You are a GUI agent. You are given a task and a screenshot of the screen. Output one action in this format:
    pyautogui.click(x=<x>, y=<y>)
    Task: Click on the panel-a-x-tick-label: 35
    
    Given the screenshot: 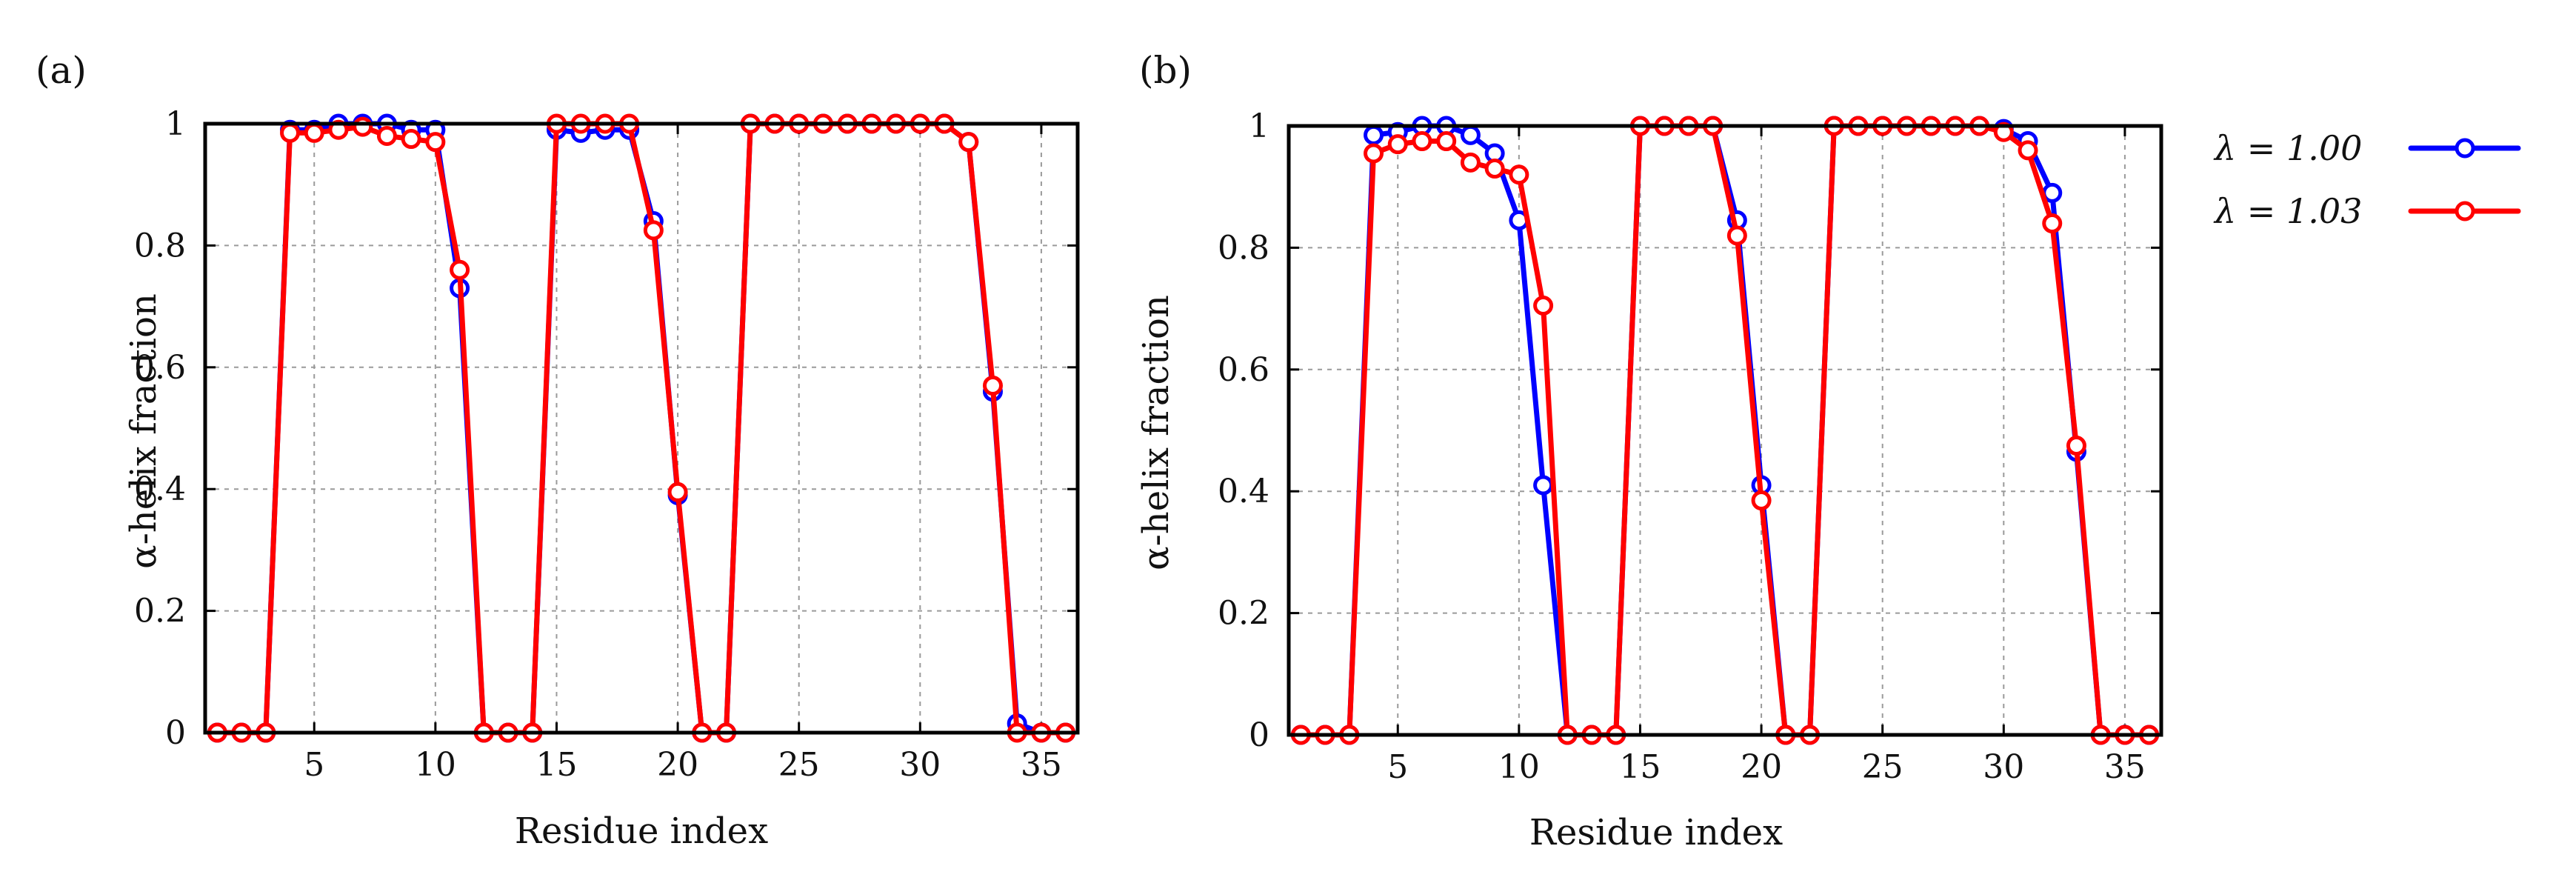 What is the action you would take?
    pyautogui.click(x=1041, y=765)
    